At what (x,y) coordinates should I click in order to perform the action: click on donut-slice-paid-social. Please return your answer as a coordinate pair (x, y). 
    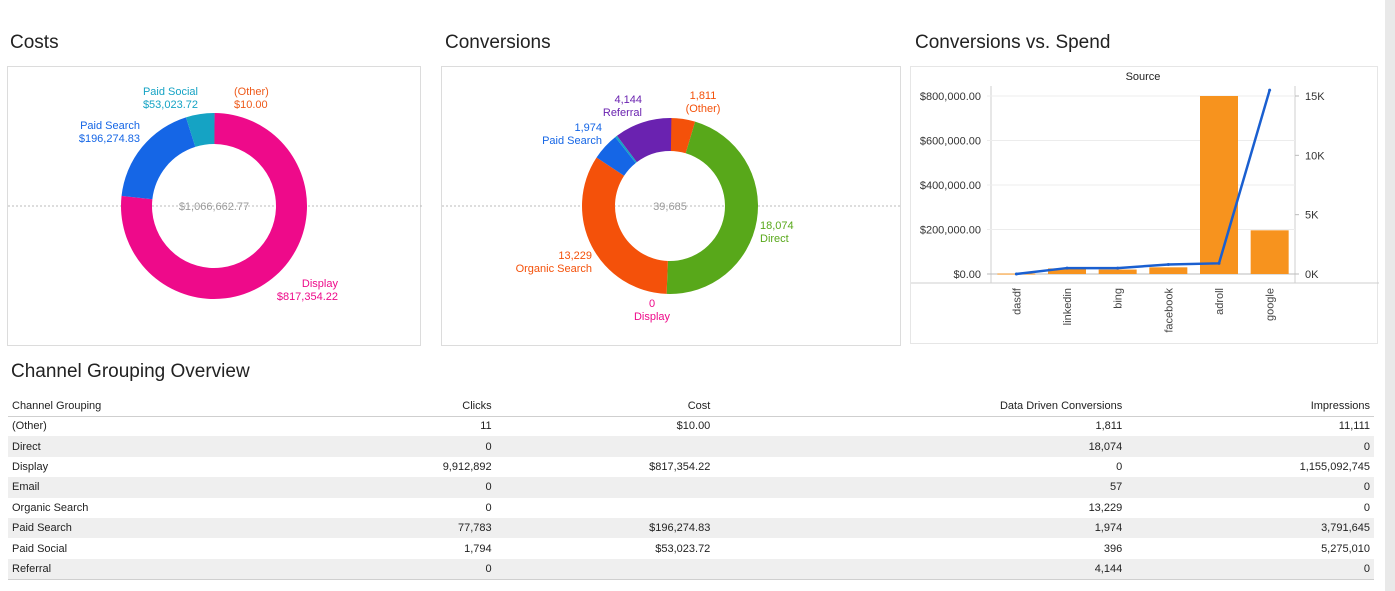
    Looking at the image, I should click on (200, 130).